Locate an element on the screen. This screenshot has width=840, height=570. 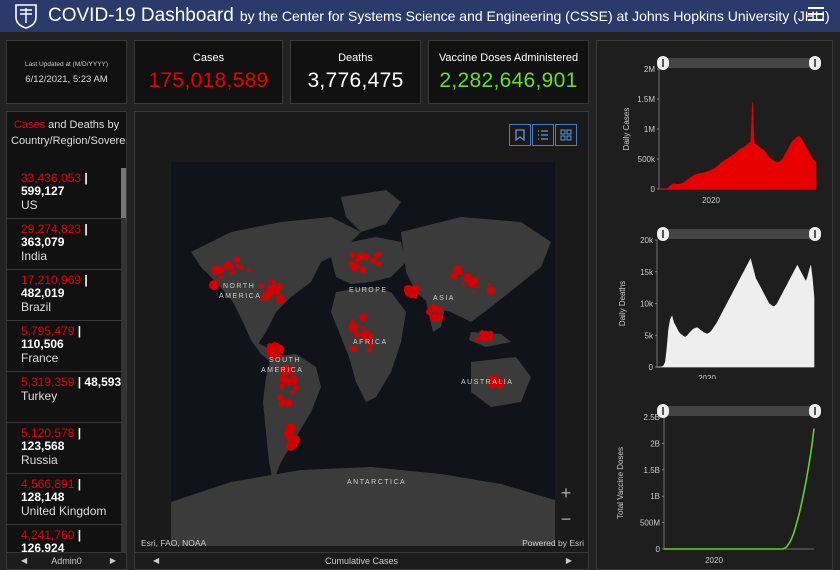
country-list-scrollbar is located at coordinates (123, 361).